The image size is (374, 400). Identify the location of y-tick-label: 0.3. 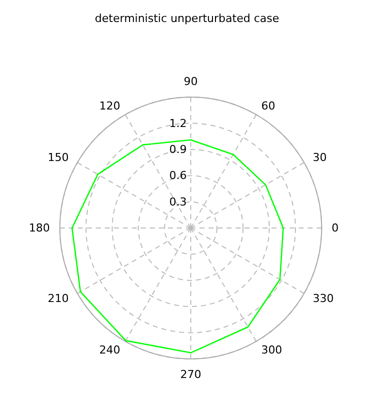
(178, 201).